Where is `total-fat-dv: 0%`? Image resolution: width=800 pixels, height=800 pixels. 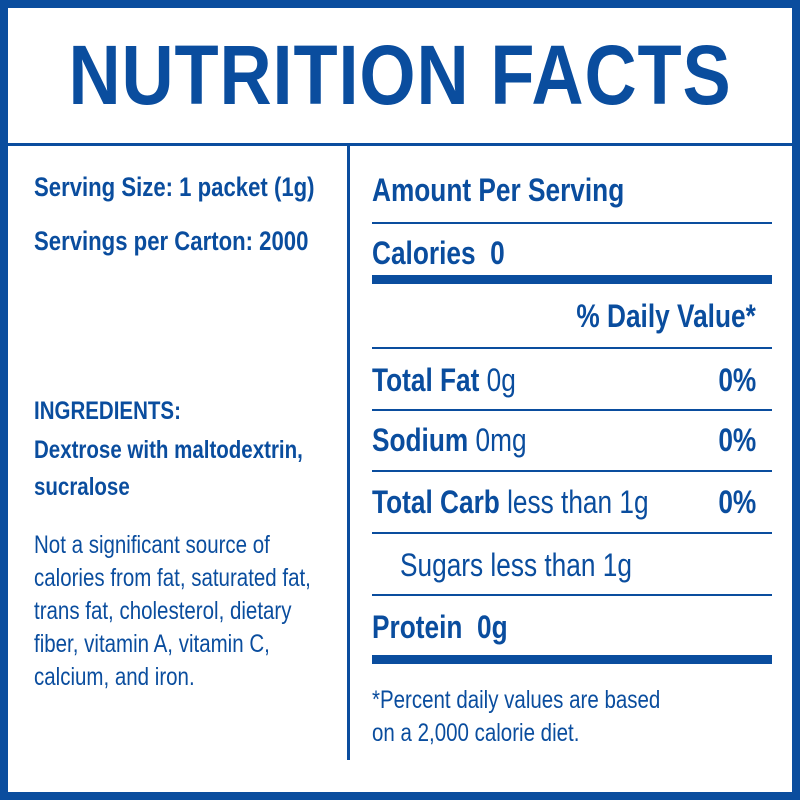 total-fat-dv: 0% is located at coordinates (737, 380).